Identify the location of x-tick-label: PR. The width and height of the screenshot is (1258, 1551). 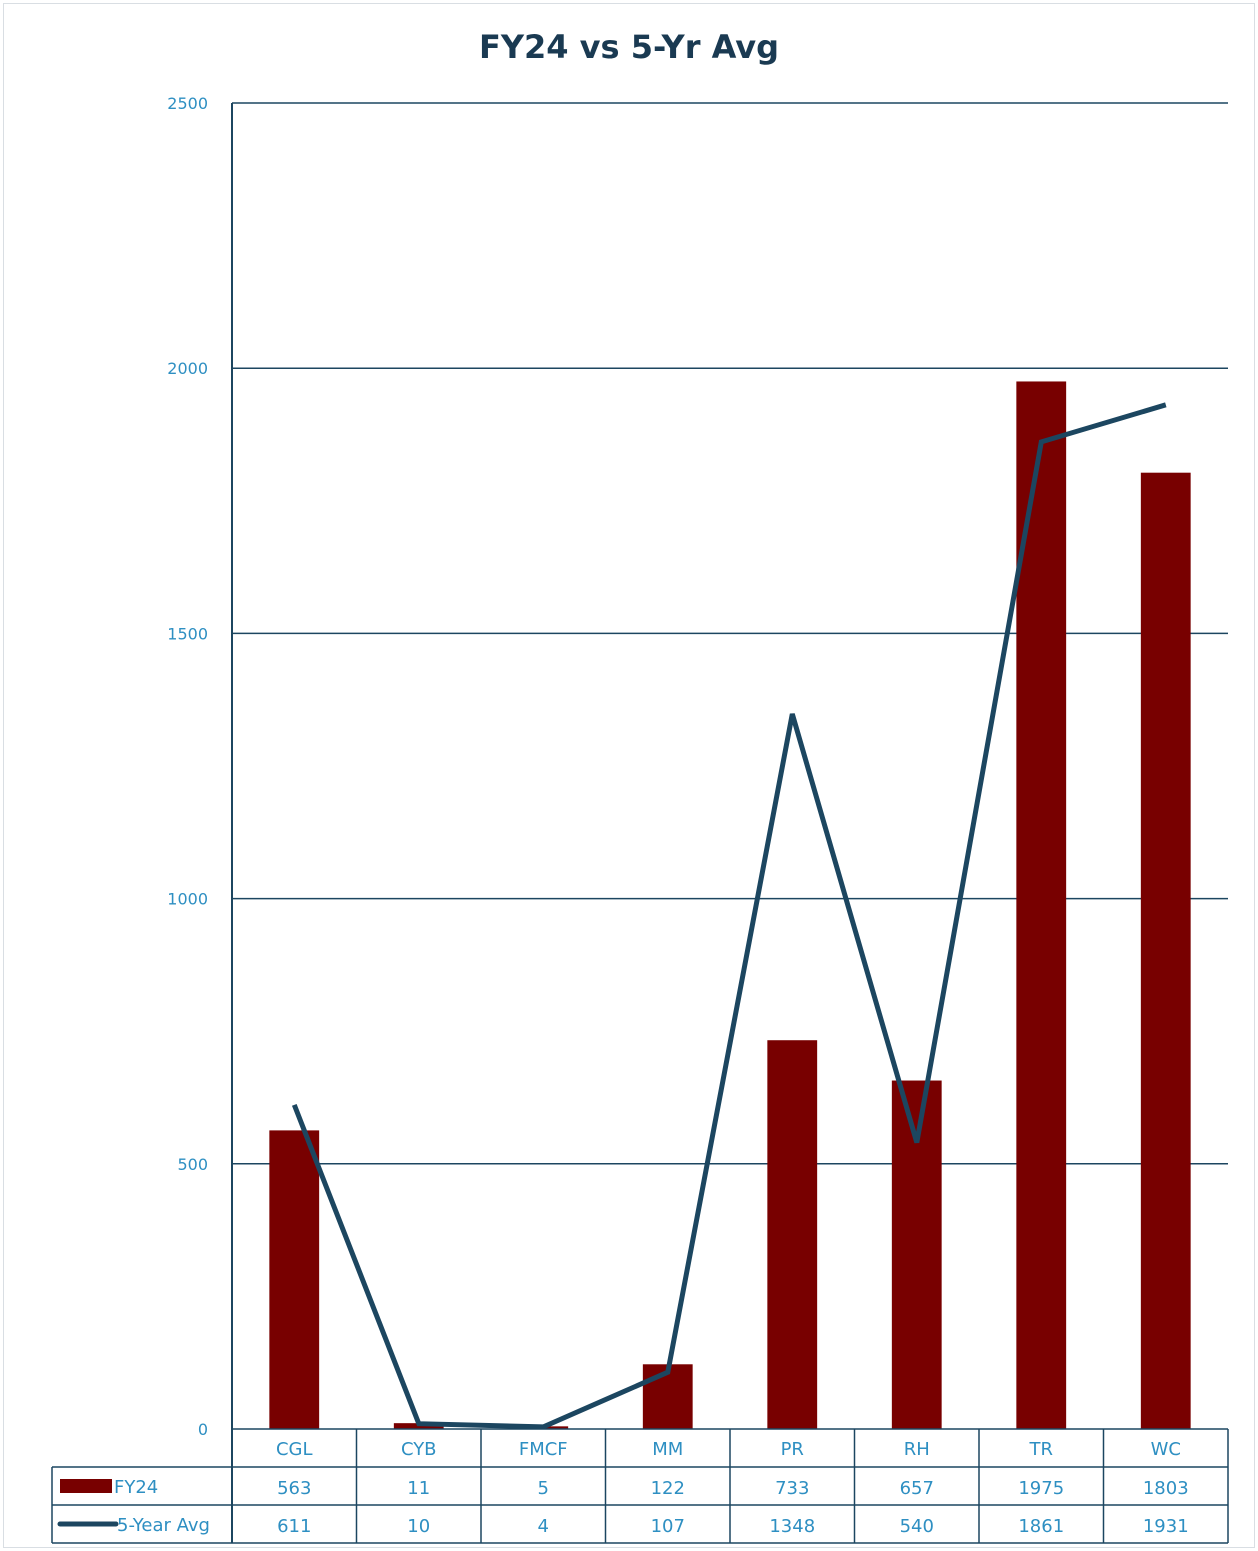
(792, 1449).